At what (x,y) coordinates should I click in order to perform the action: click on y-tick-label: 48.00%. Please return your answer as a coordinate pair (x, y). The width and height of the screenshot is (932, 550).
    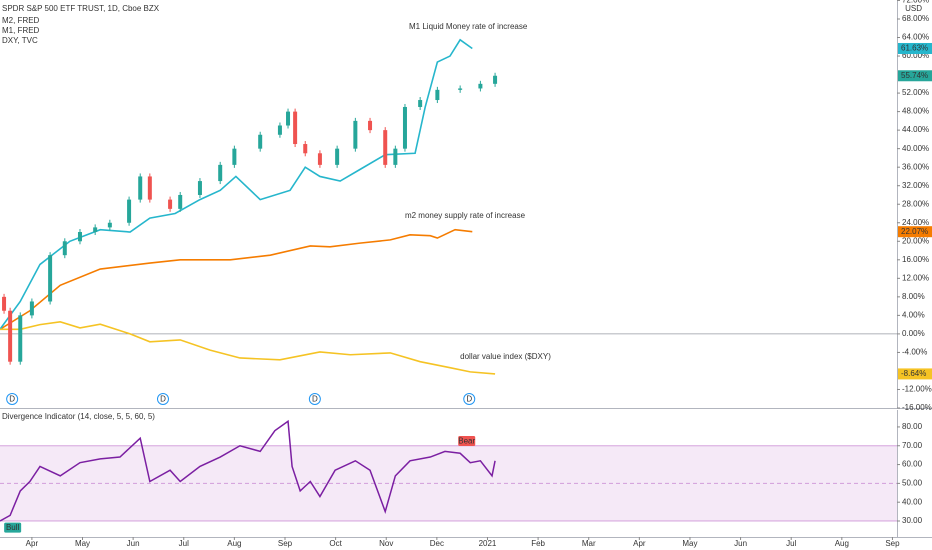
    Looking at the image, I should click on (915, 111).